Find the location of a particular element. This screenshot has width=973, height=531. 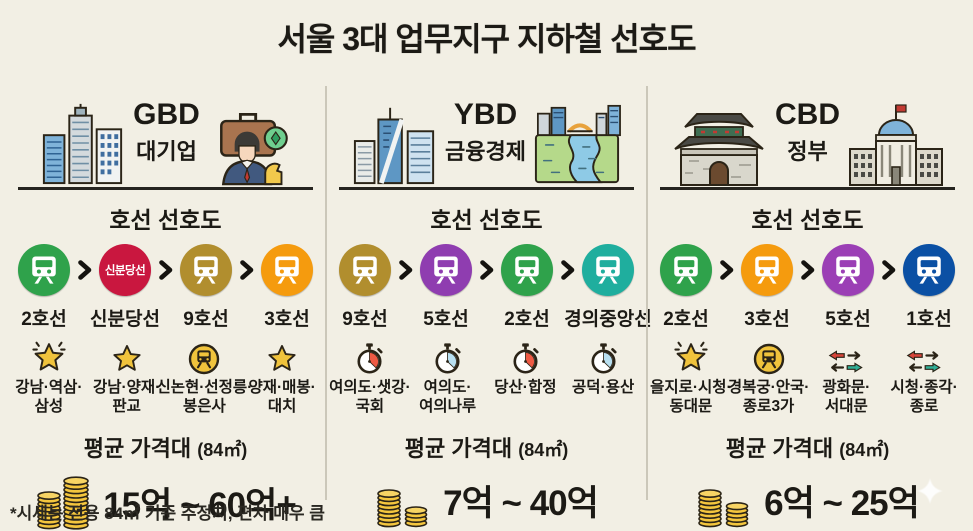

station-group: 여의도·샛강· 국회 is located at coordinates (370, 384).